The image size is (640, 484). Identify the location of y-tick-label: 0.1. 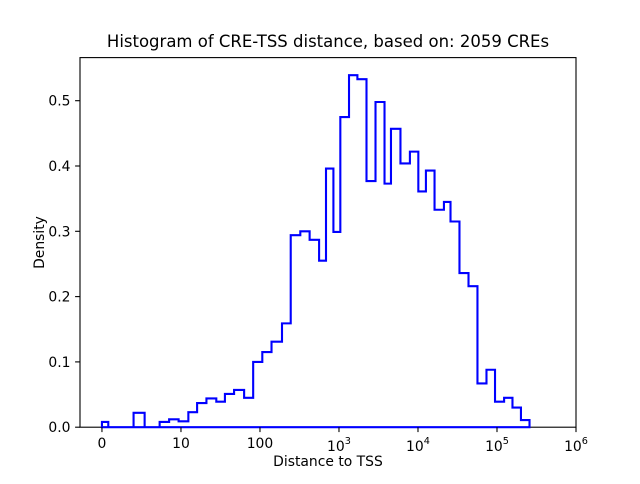
(59, 363).